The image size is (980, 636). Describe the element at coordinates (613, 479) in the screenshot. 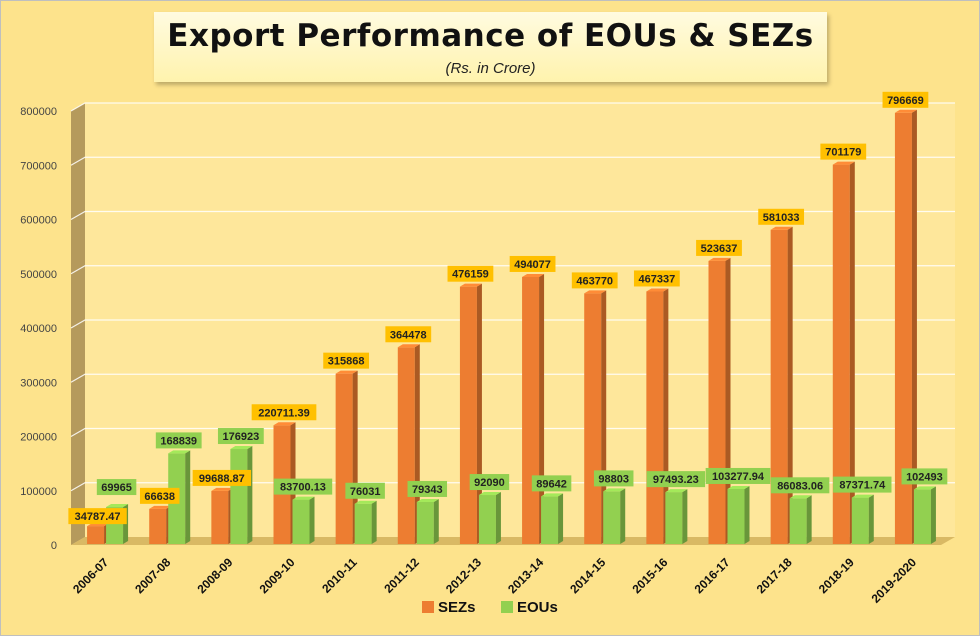

I see `data-label-eous-text: 98803` at that location.